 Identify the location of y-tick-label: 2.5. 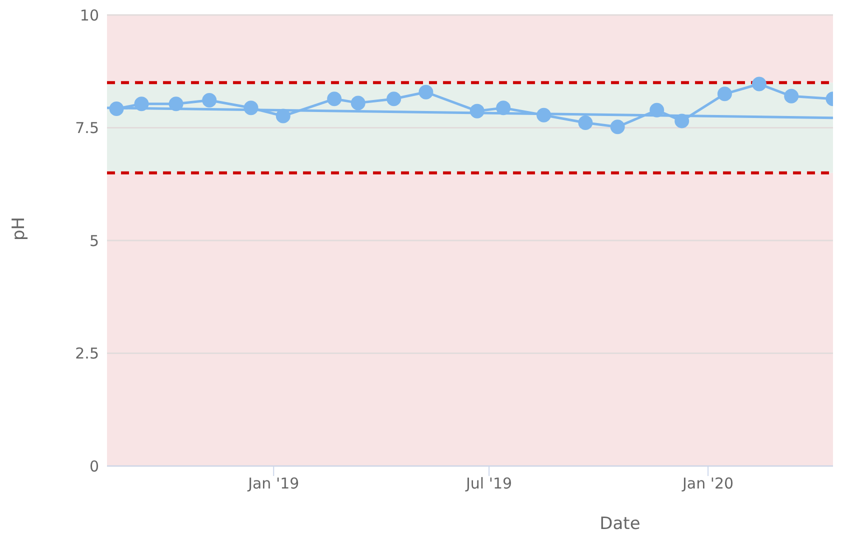
(87, 353).